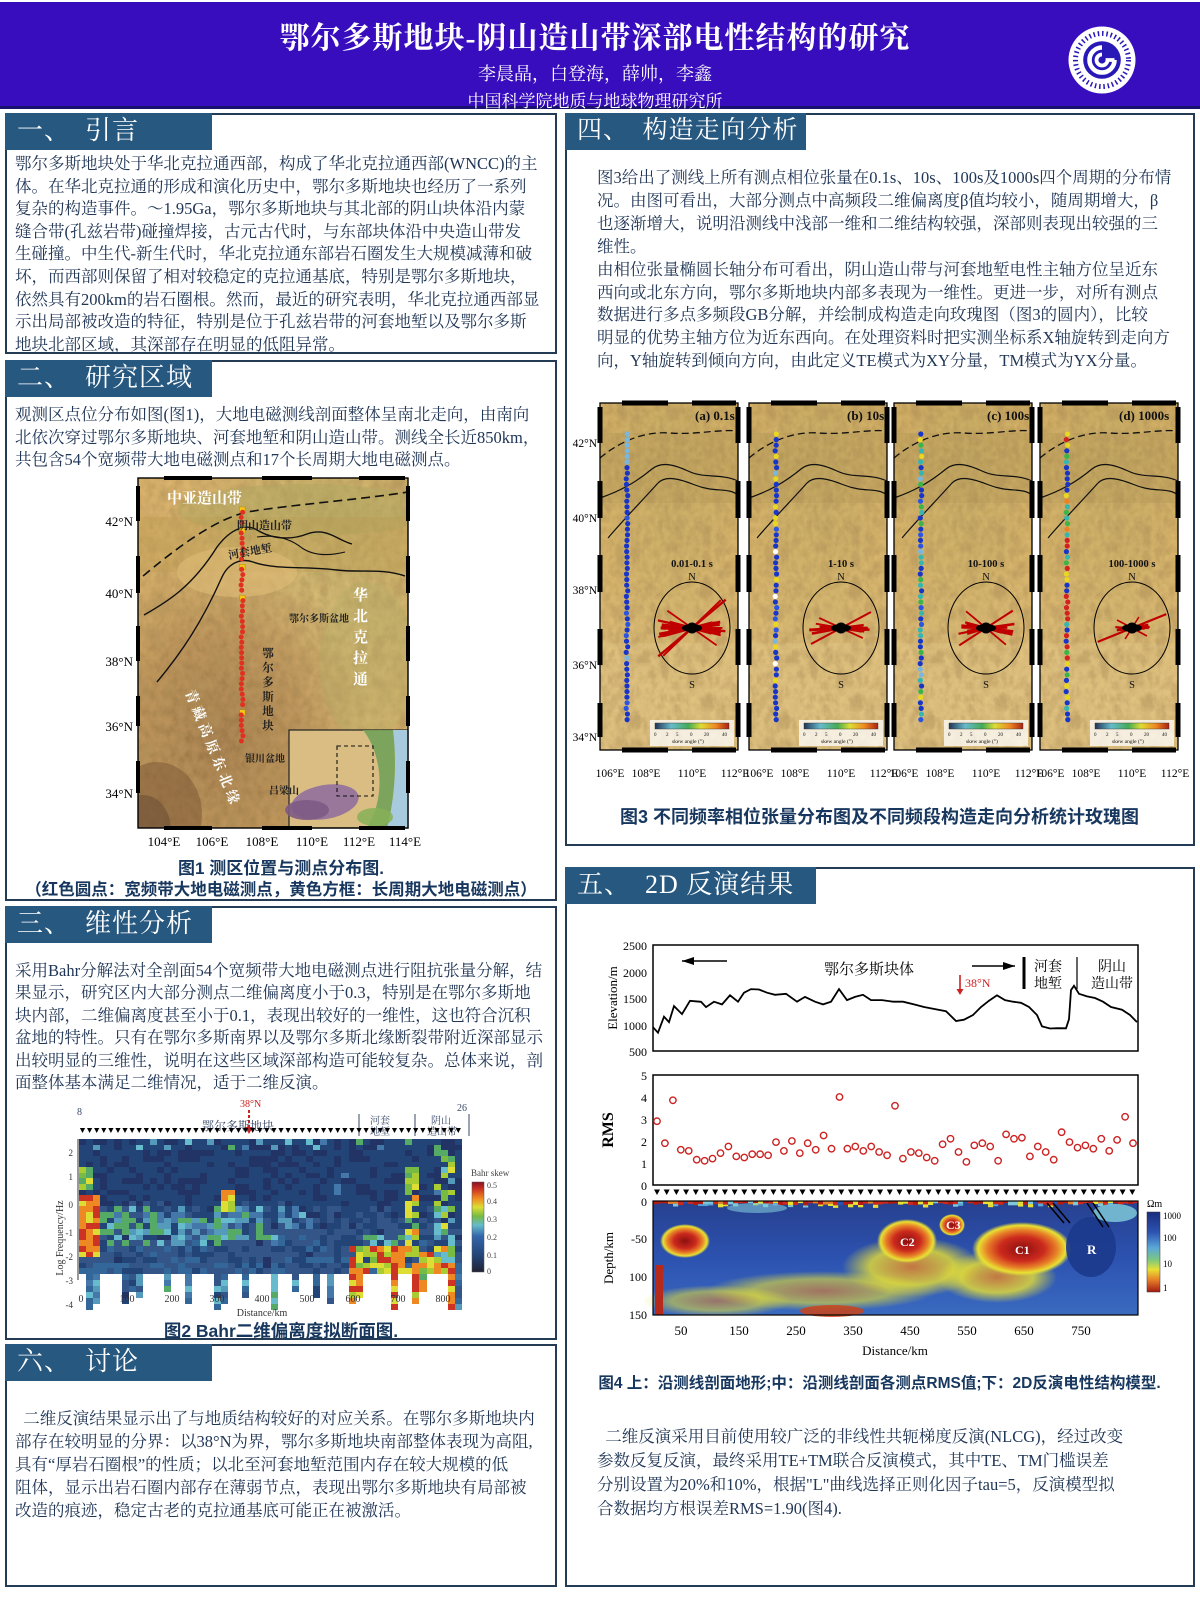 The height and width of the screenshot is (1600, 1200). What do you see at coordinates (1132, 564) in the screenshot?
I see `svg-text: 100-1000 s` at bounding box center [1132, 564].